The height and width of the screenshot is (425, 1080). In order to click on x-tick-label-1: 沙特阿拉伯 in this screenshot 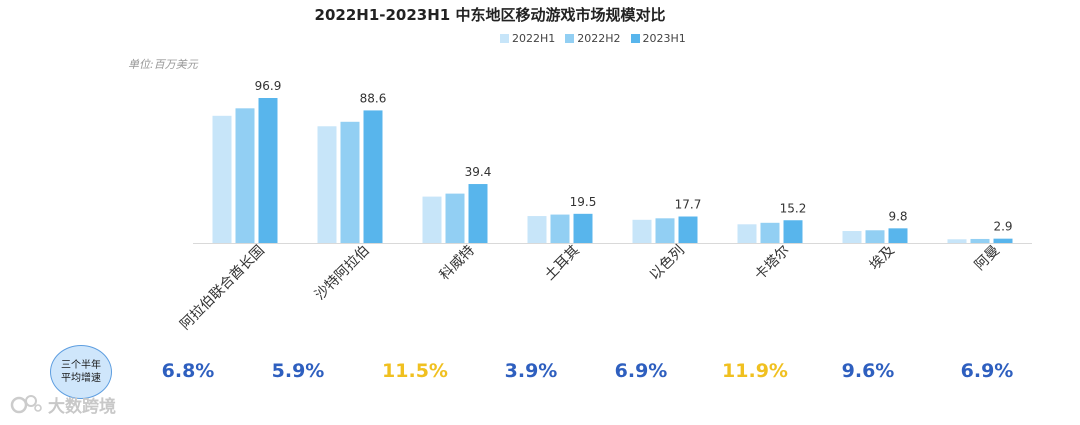, I will do `click(342, 273)`.